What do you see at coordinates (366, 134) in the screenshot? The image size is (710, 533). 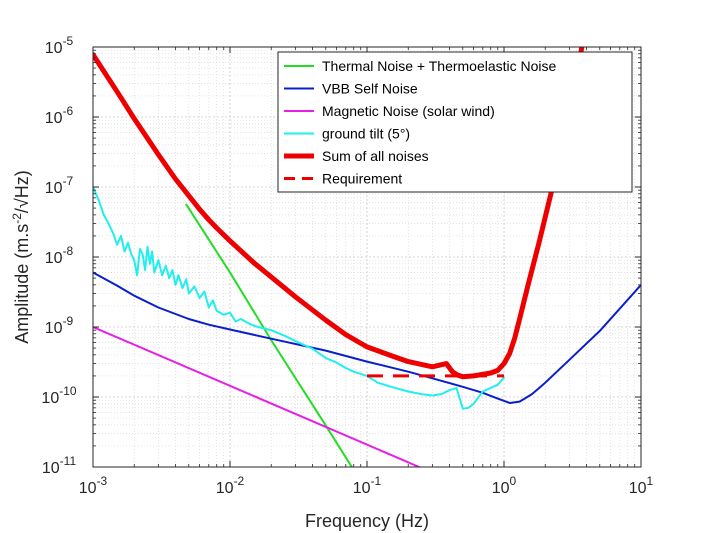 I see `legend-label-ground-tilt-5: ground tilt (5°)` at bounding box center [366, 134].